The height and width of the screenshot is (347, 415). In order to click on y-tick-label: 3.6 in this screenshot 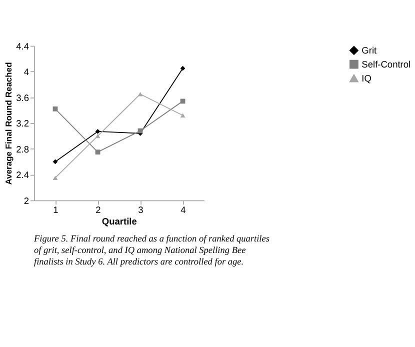, I will do `click(22, 97)`.